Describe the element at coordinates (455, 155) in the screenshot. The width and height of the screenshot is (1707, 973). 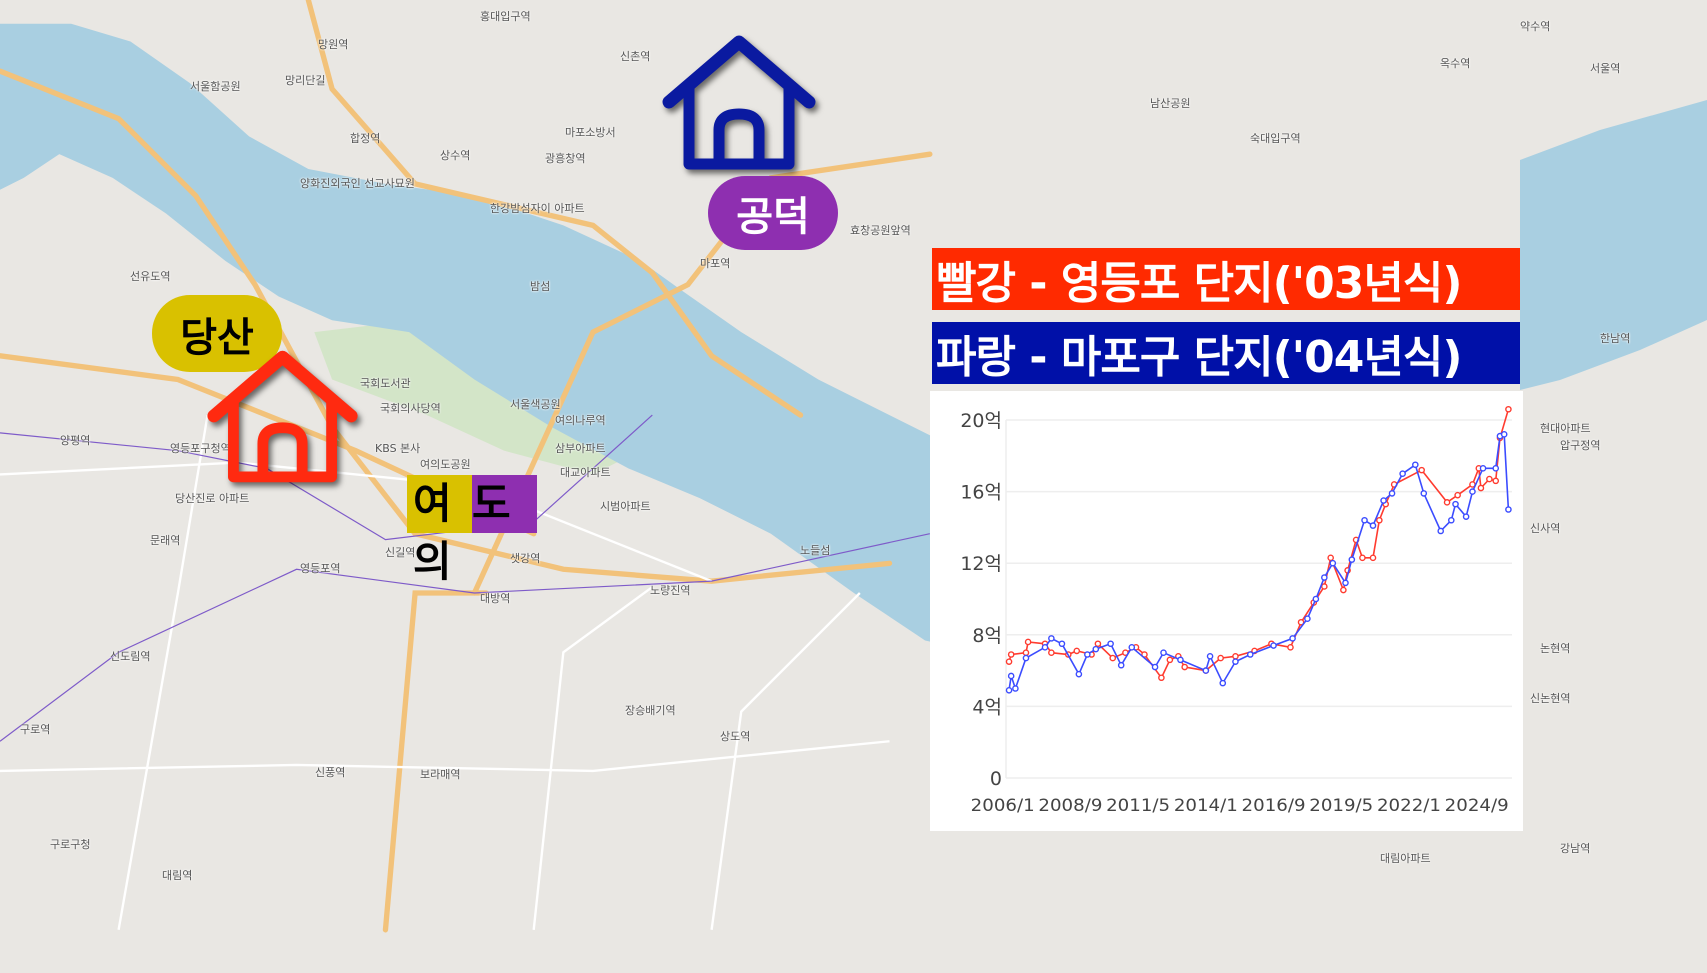
I see `map-place-label: 상수역` at that location.